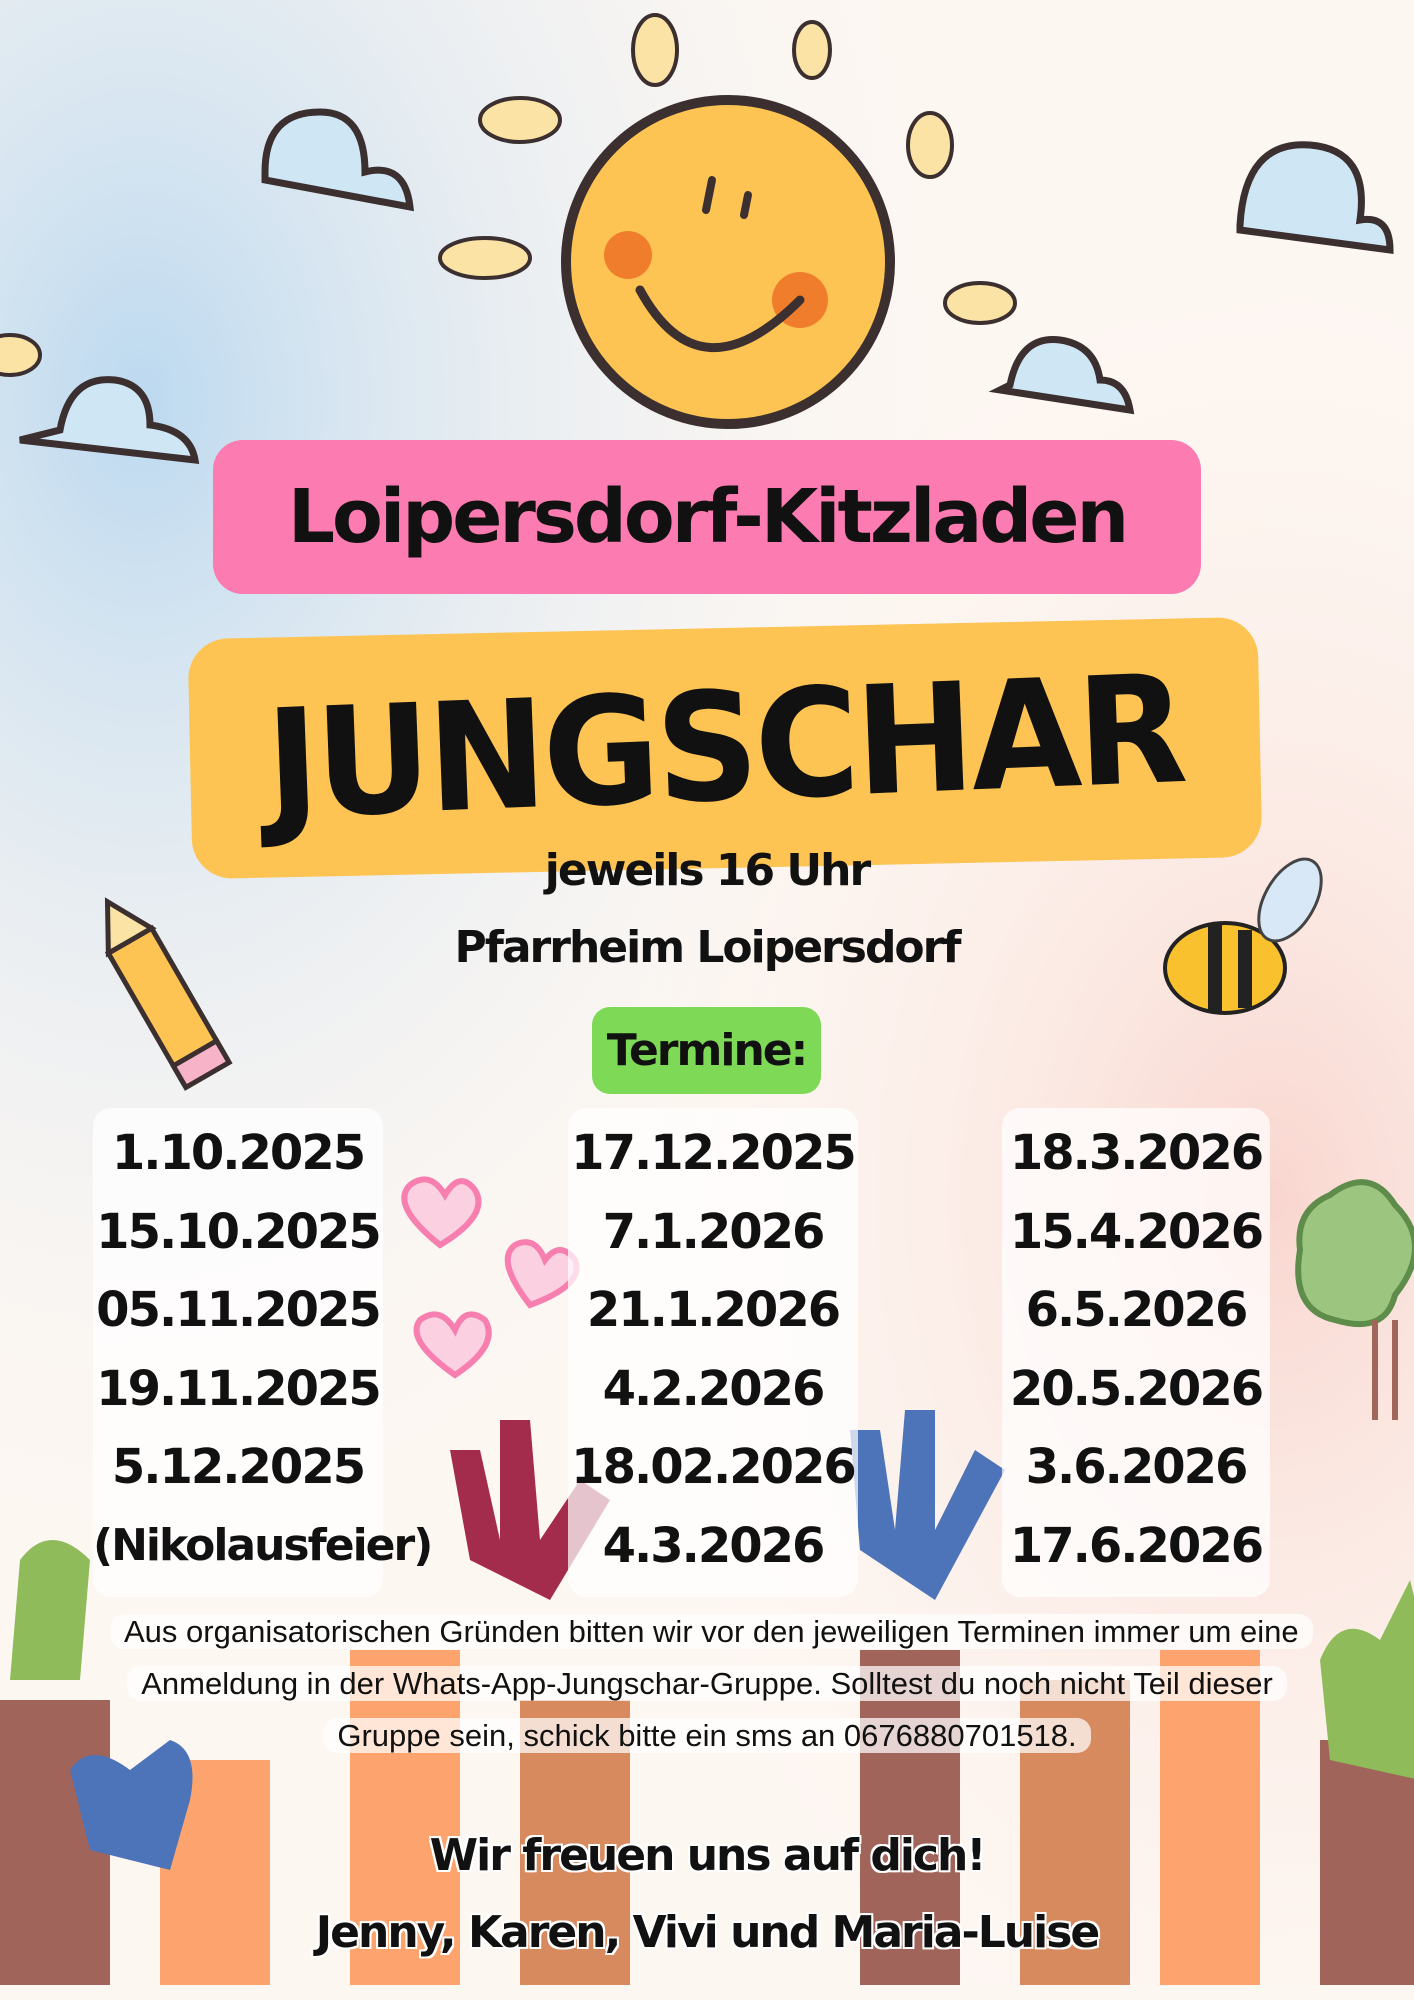 The height and width of the screenshot is (2000, 1414). Describe the element at coordinates (238, 1153) in the screenshot. I see `date-item: 1.10.2025` at that location.